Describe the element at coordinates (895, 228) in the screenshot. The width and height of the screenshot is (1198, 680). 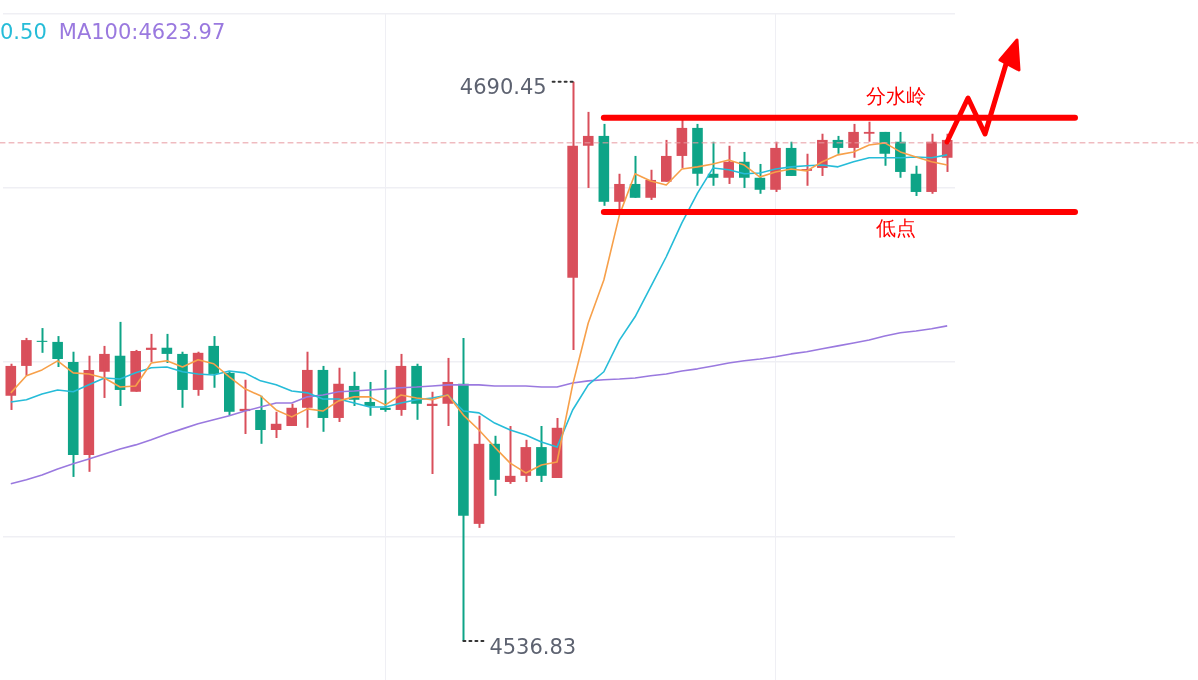
I see `ref-line-label: 低点` at that location.